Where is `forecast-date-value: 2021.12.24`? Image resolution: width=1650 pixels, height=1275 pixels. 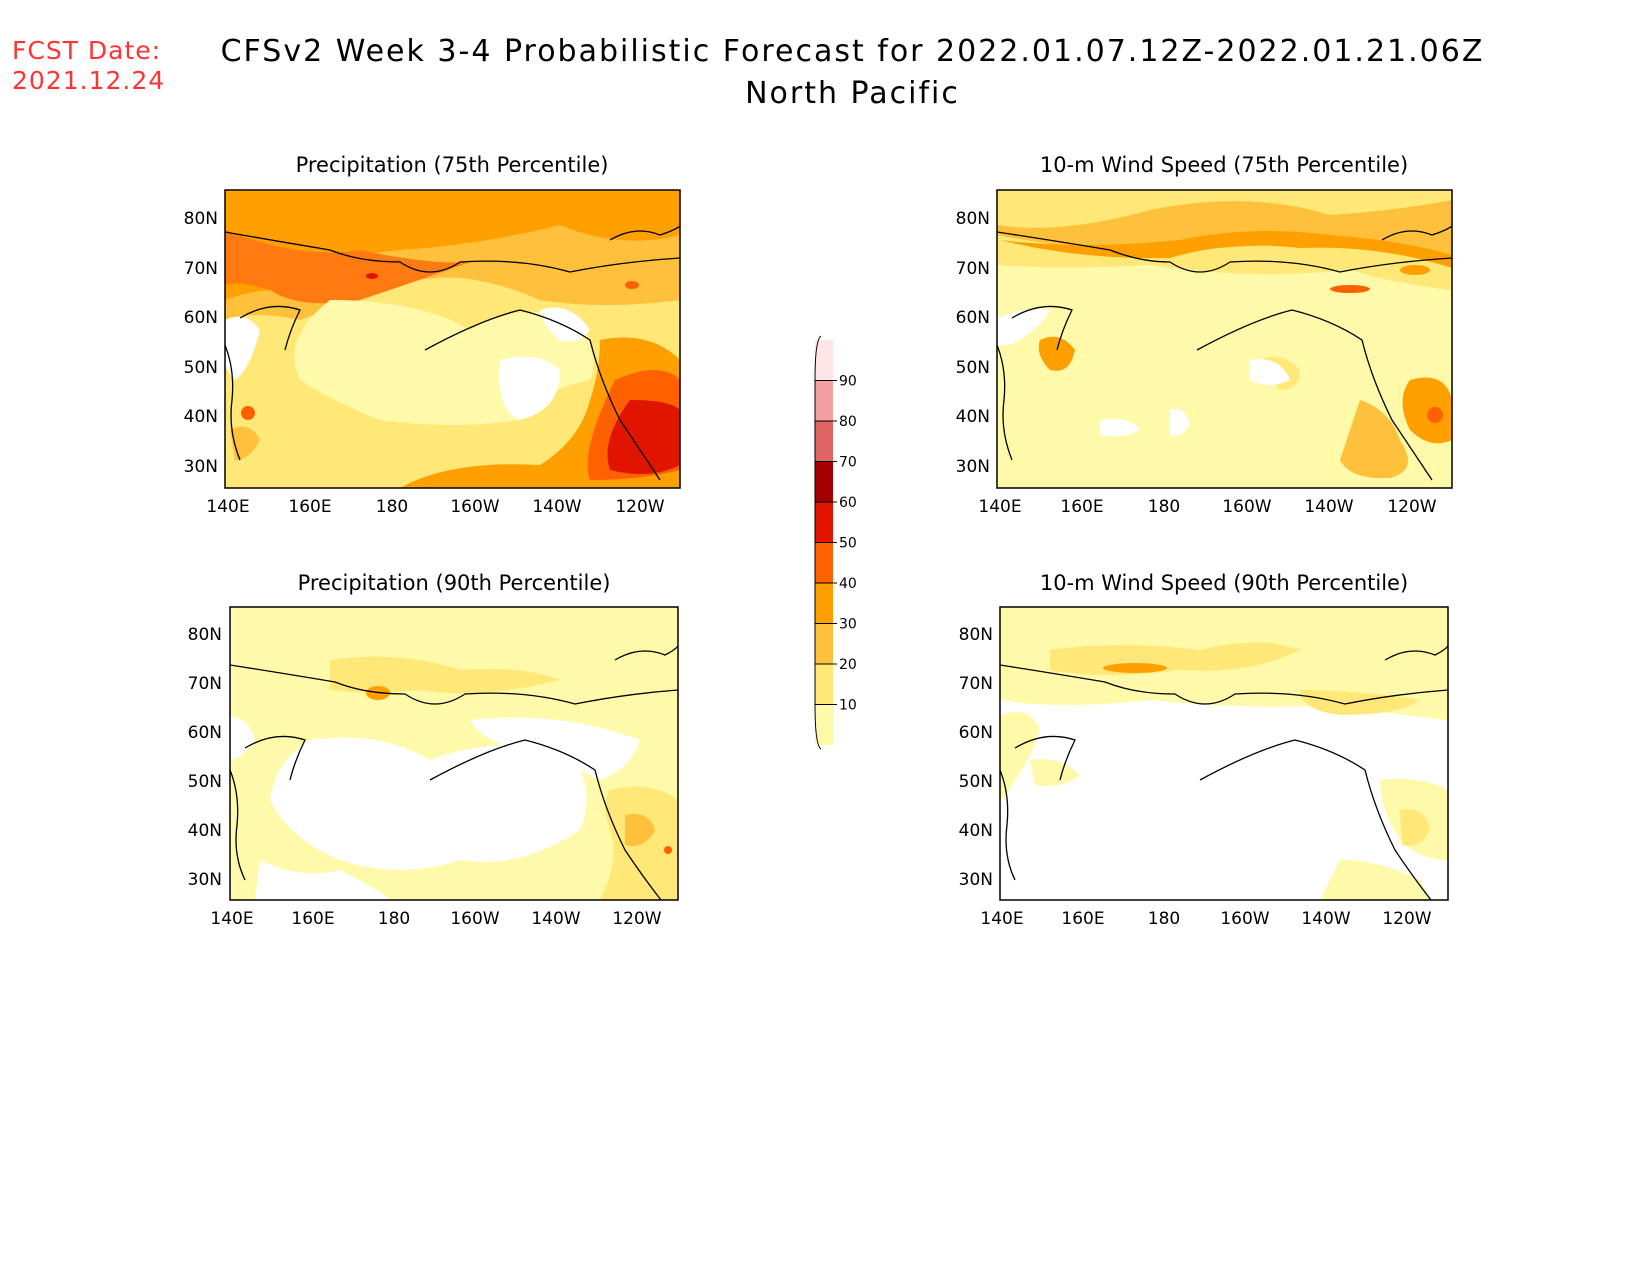 forecast-date-value: 2021.12.24 is located at coordinates (89, 80).